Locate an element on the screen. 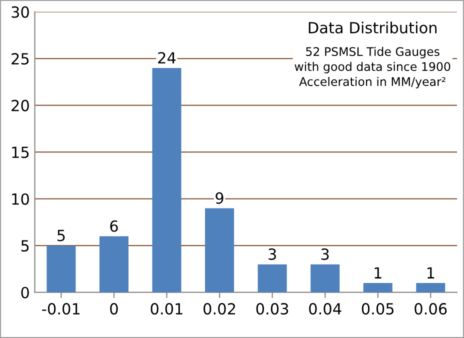  data-label: 9 is located at coordinates (220, 198).